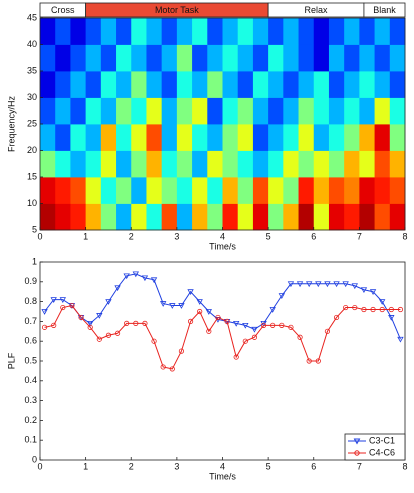 The image size is (414, 493). Describe the element at coordinates (359, 236) in the screenshot. I see `x-tick-label: 7` at that location.